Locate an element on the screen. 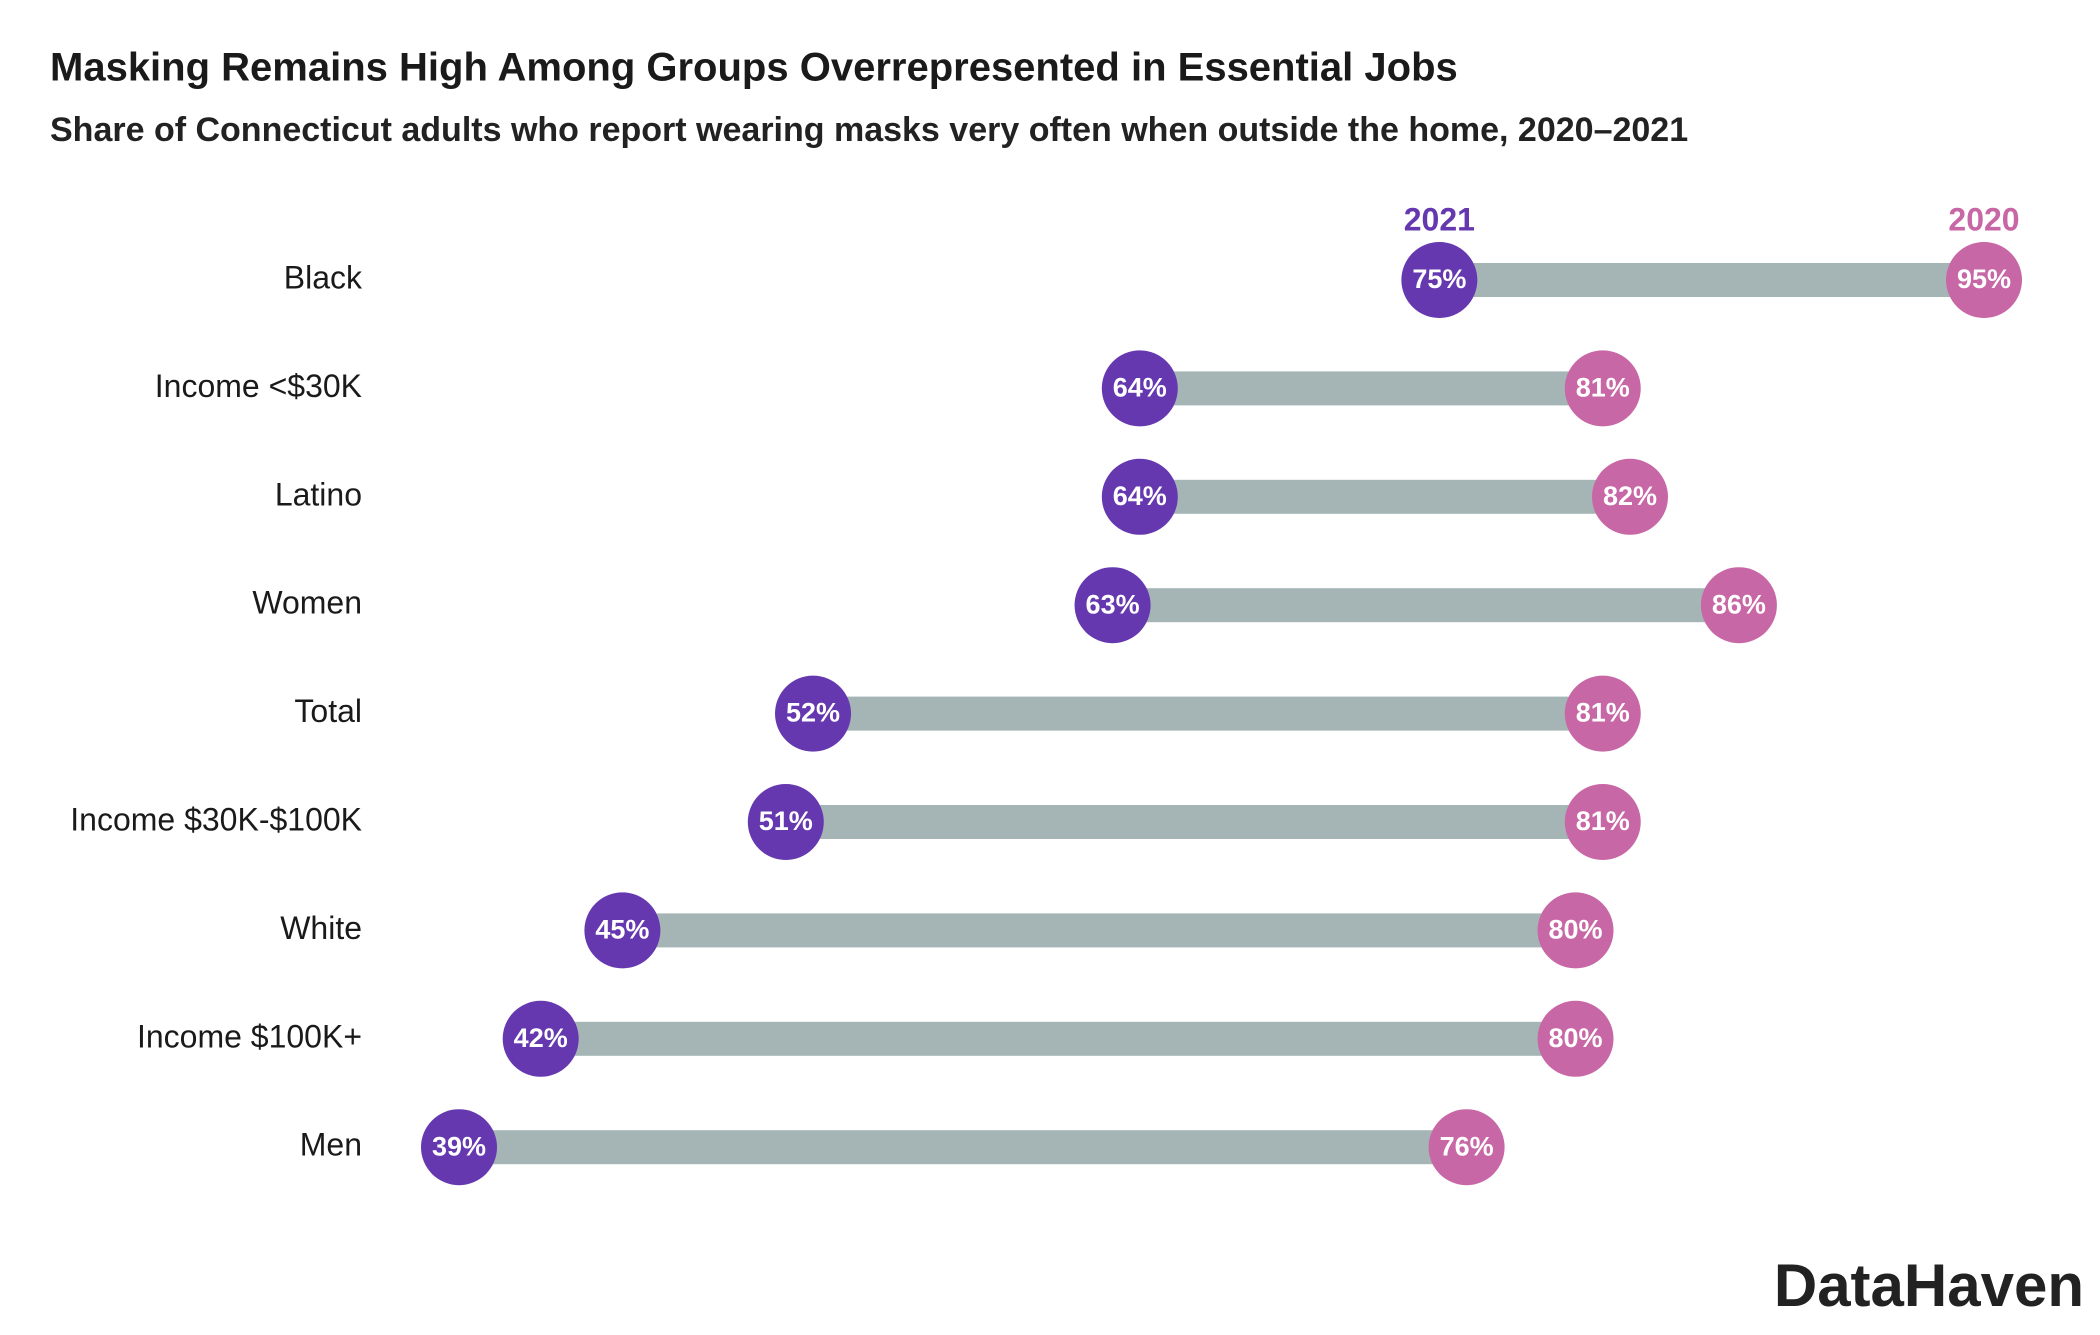 The width and height of the screenshot is (2100, 1335). value-label: 82% is located at coordinates (1630, 496).